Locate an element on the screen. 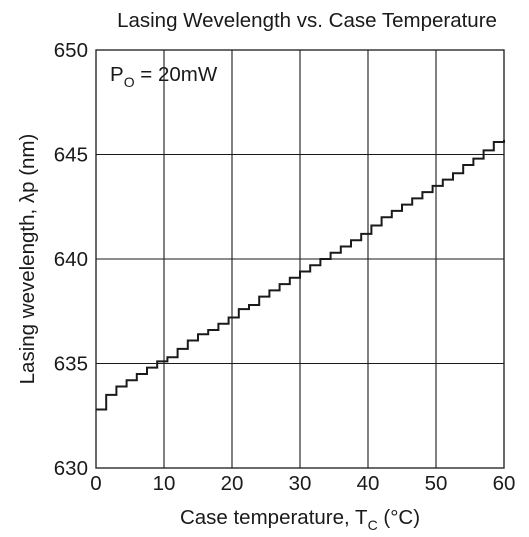  y-axis-title: Lasing wevelength, λp (nm) is located at coordinates (27, 259).